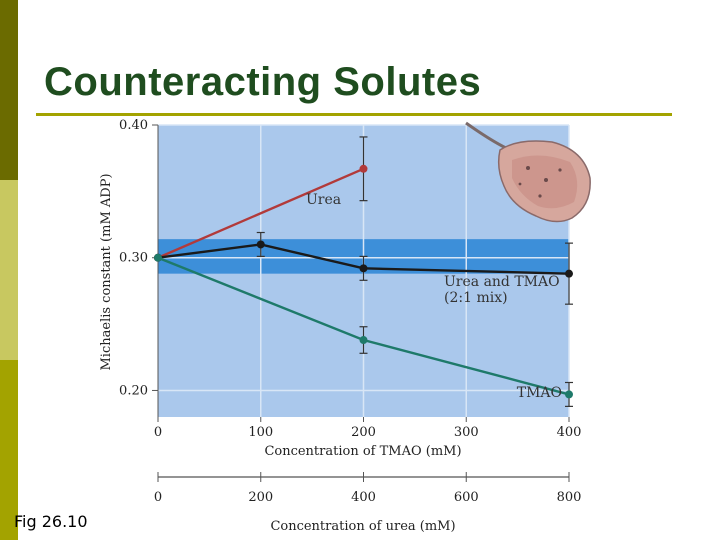 The width and height of the screenshot is (720, 540). I want to click on x2-tick-label: 400, so click(363, 497).